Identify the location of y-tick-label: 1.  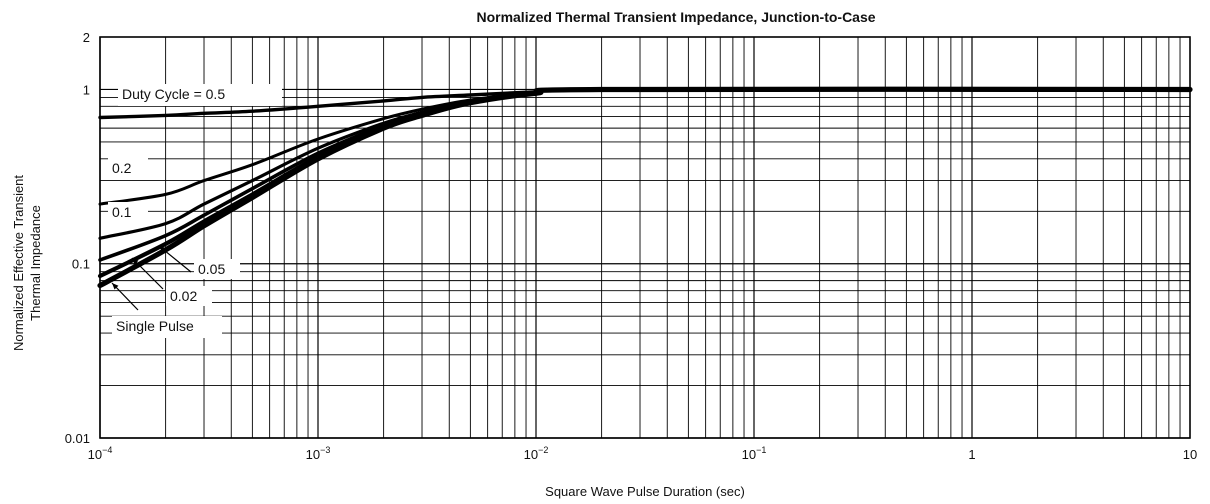
(86, 89).